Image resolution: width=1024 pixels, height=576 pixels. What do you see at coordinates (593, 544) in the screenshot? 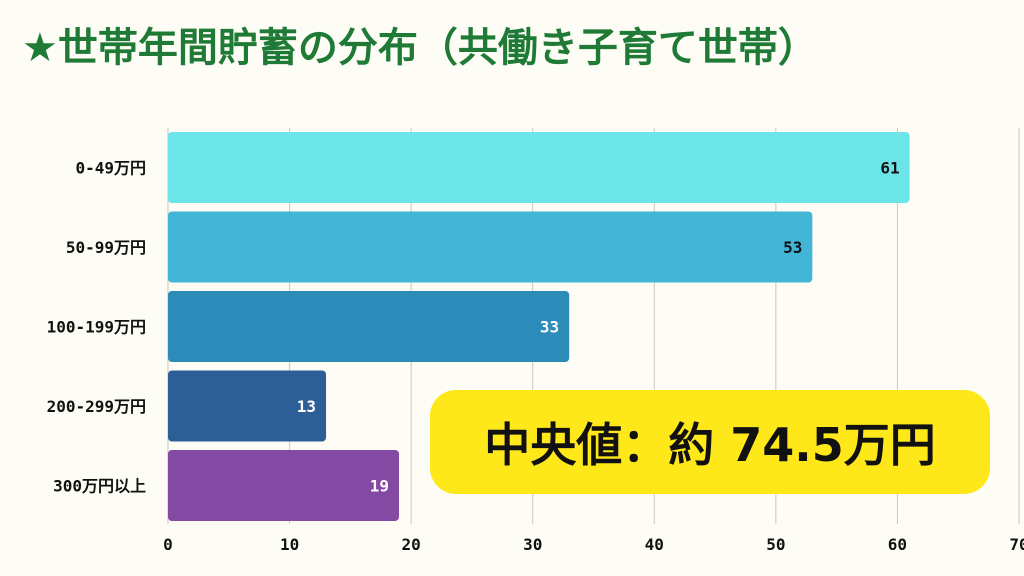
I see `x-axis-ticks: 0 10 20 30 40 50 60 70` at bounding box center [593, 544].